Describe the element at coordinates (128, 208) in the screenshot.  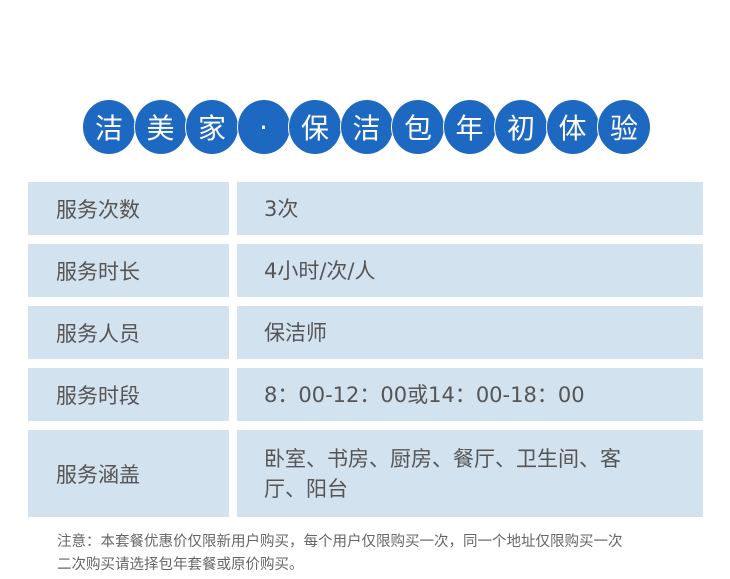
I see `row-label: 服务次数` at that location.